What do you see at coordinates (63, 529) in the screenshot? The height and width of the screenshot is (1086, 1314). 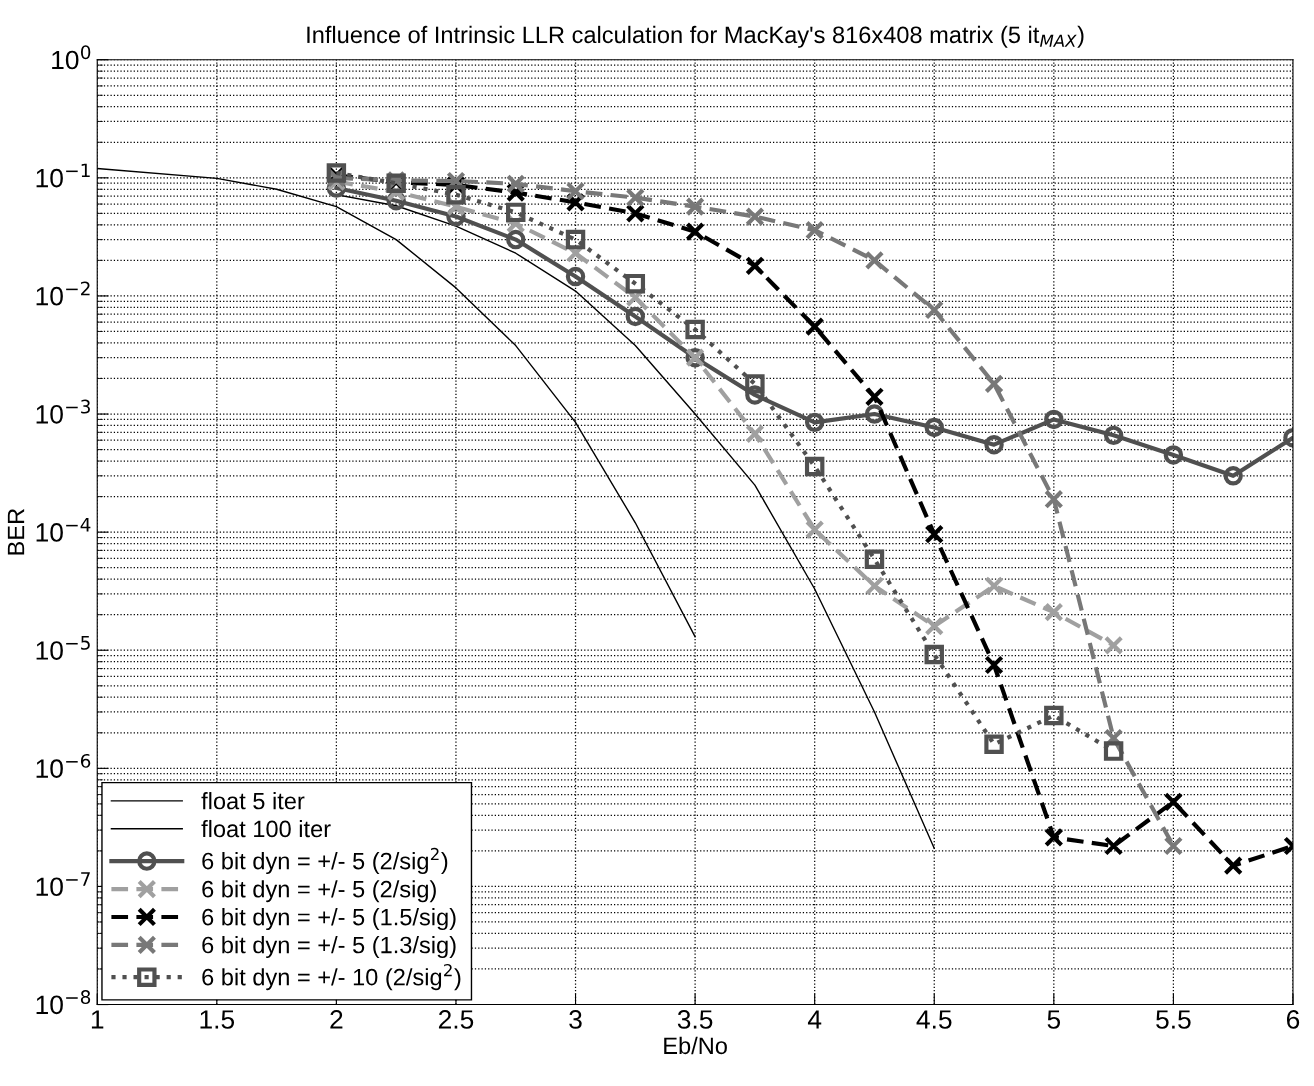 I see `y-tick-label: 10$^{−4}$` at bounding box center [63, 529].